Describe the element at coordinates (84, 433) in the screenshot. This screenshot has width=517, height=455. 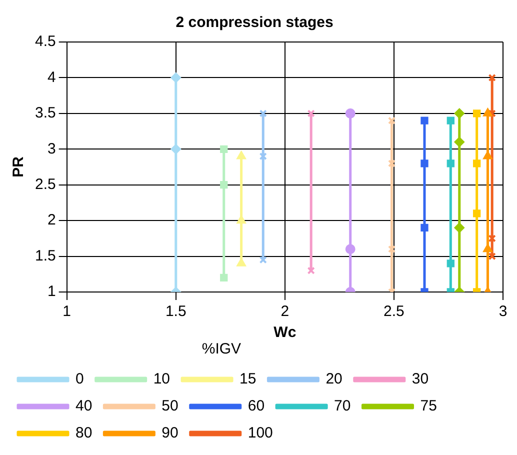
I see `legend-label: 80` at that location.